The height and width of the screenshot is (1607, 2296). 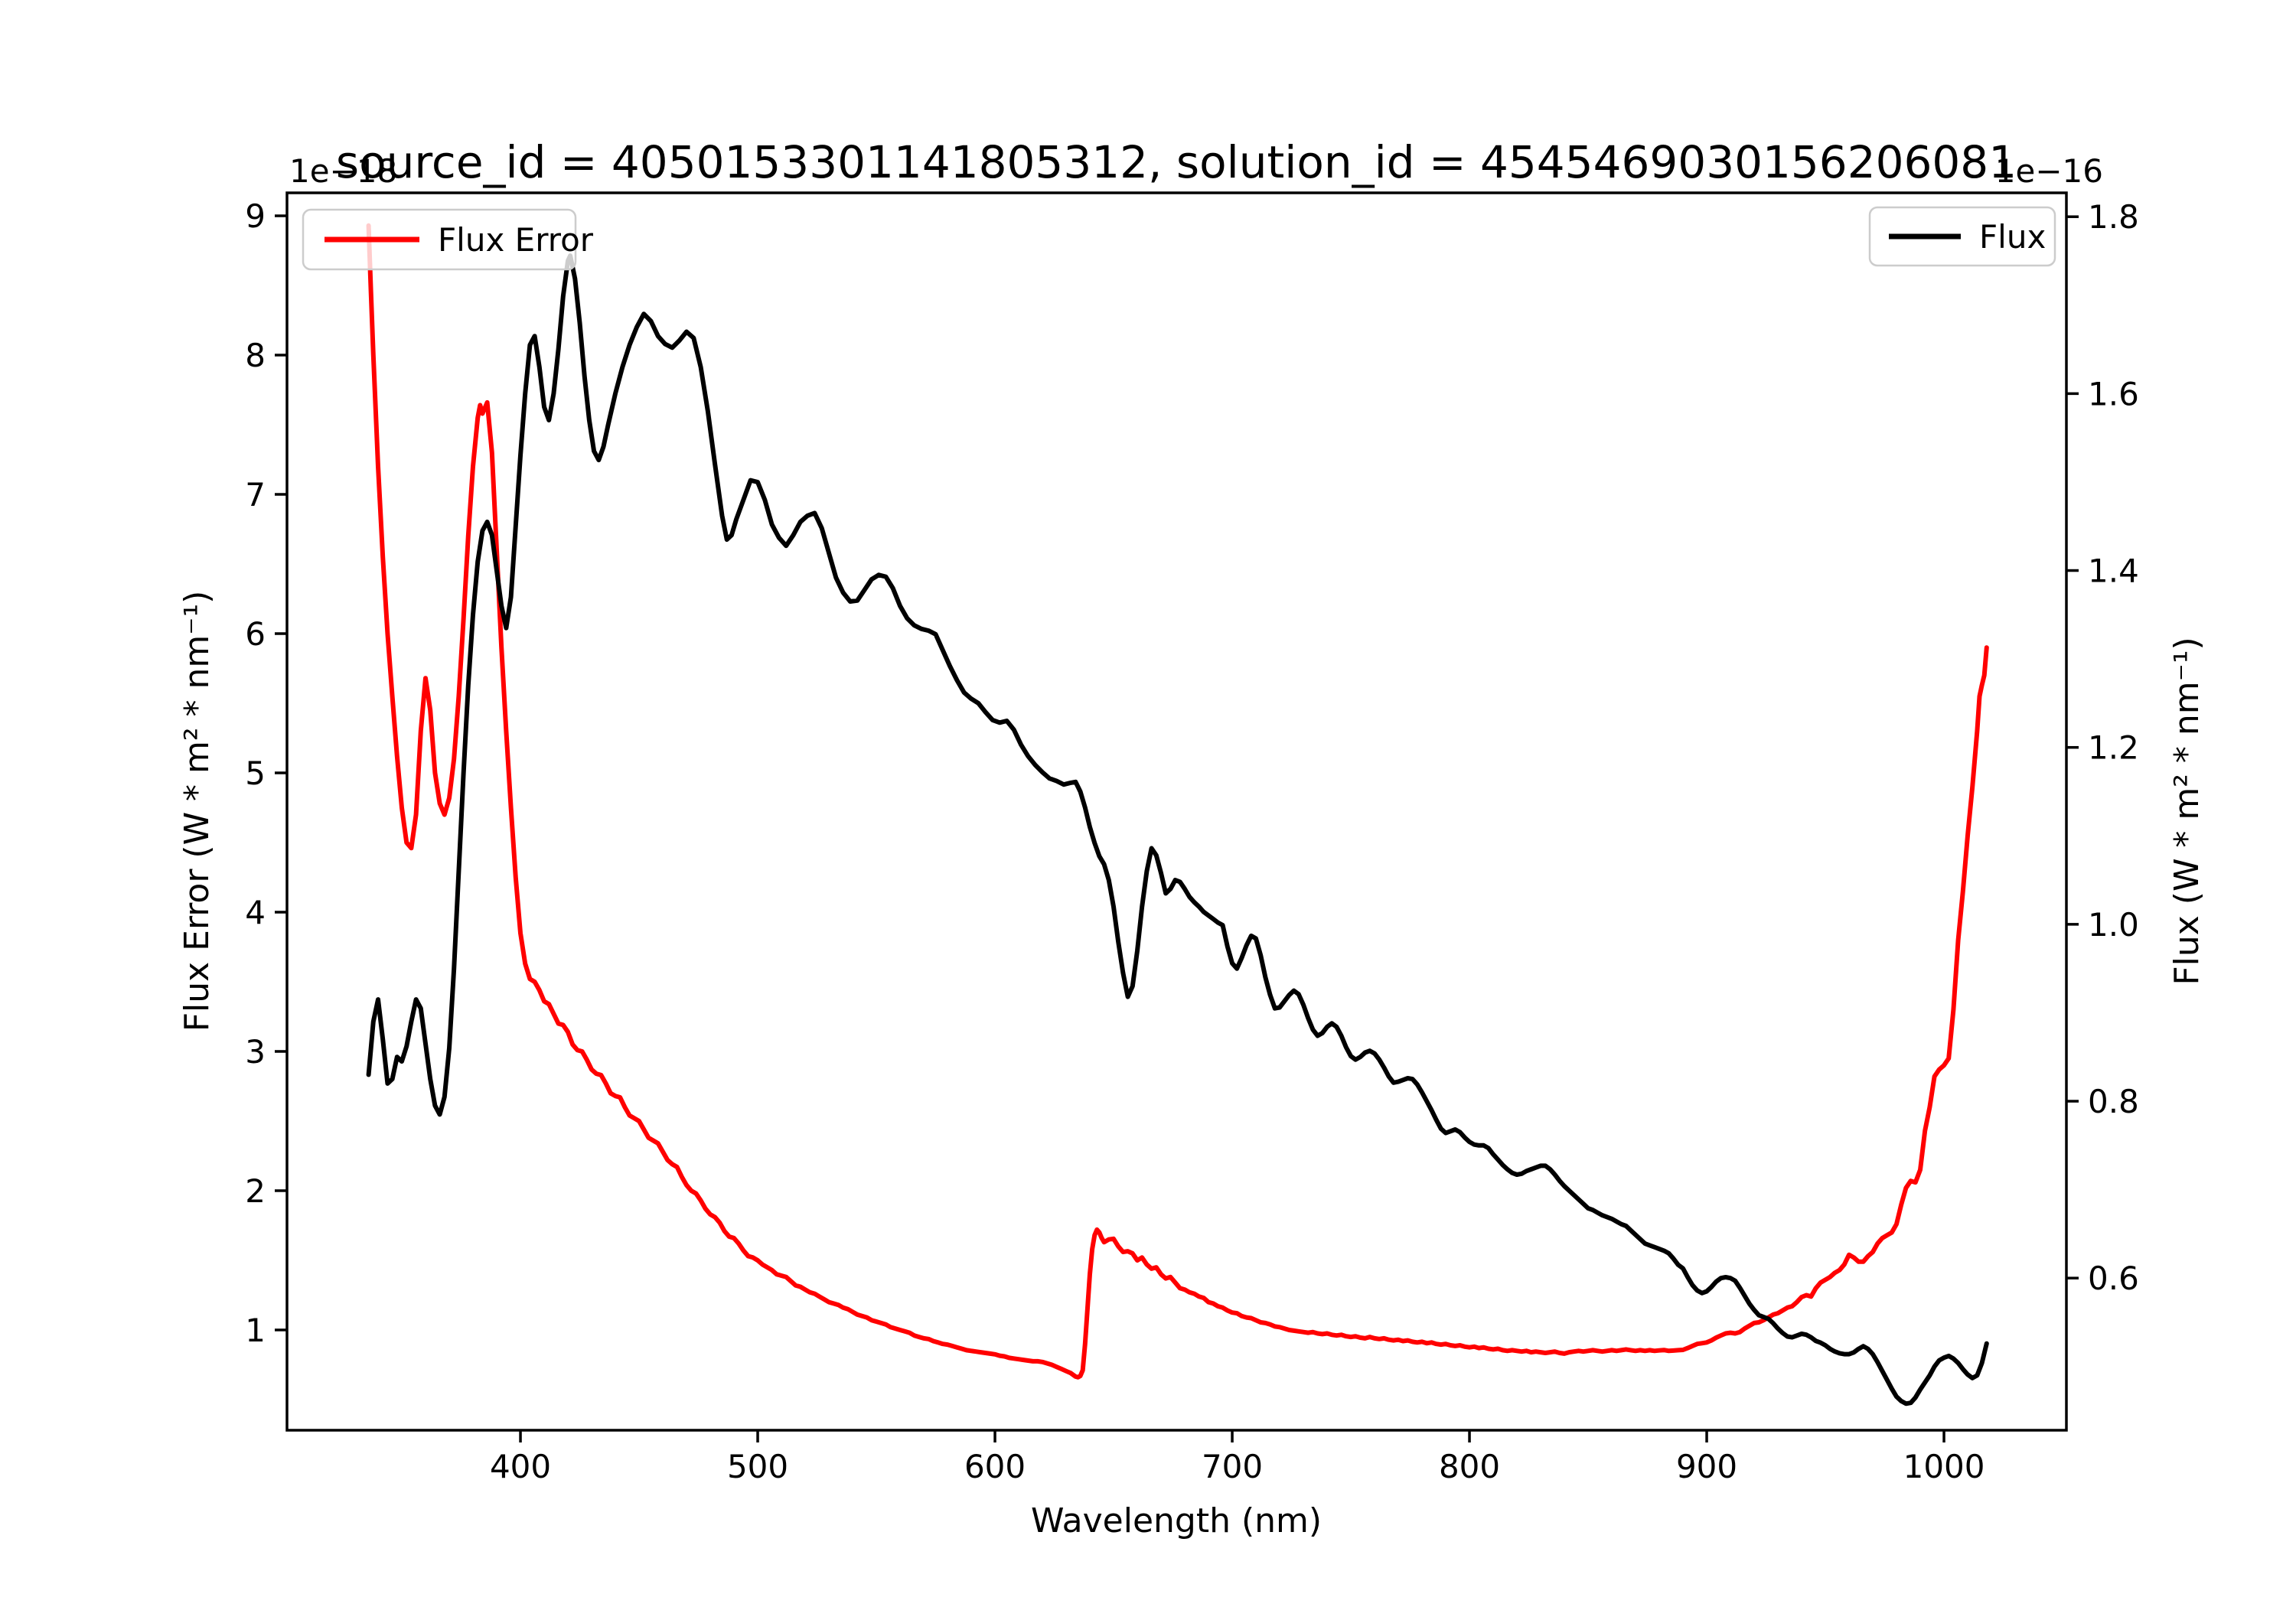 I want to click on left-y-axis-label: Flux Error (W * m² * nm⁻¹), so click(x=197, y=811).